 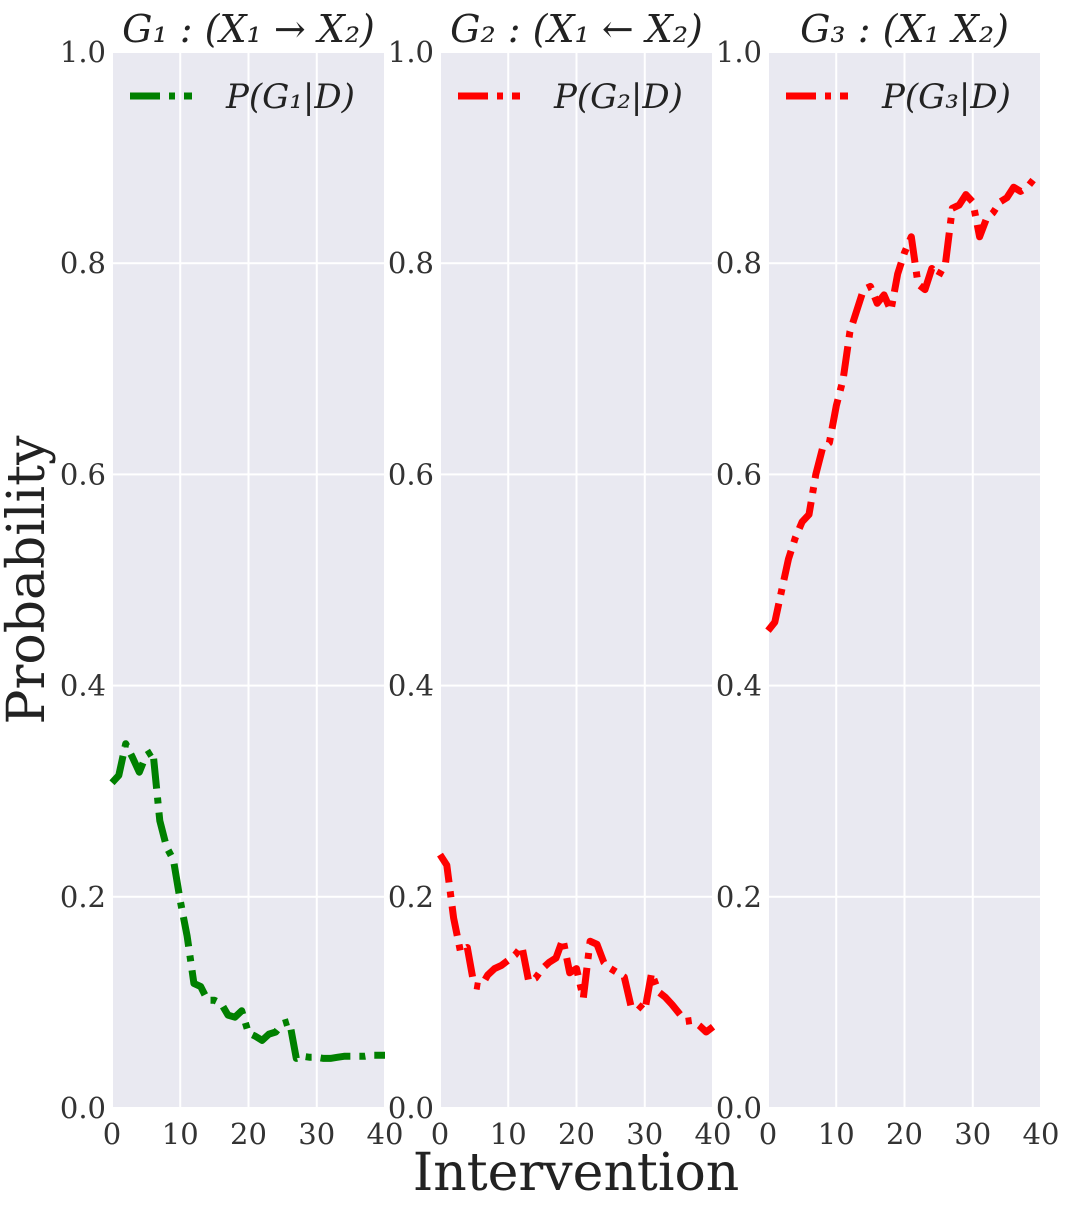 I want to click on legend-label: P(G₃|D), so click(x=946, y=97).